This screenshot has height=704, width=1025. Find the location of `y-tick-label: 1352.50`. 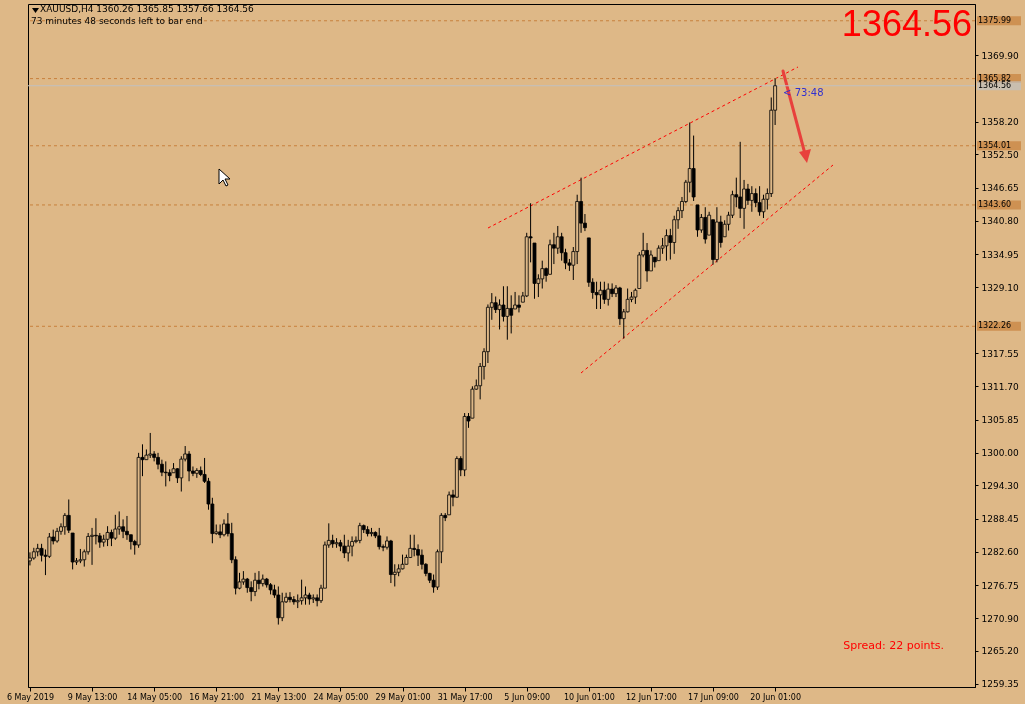

y-tick-label: 1352.50 is located at coordinates (1000, 154).